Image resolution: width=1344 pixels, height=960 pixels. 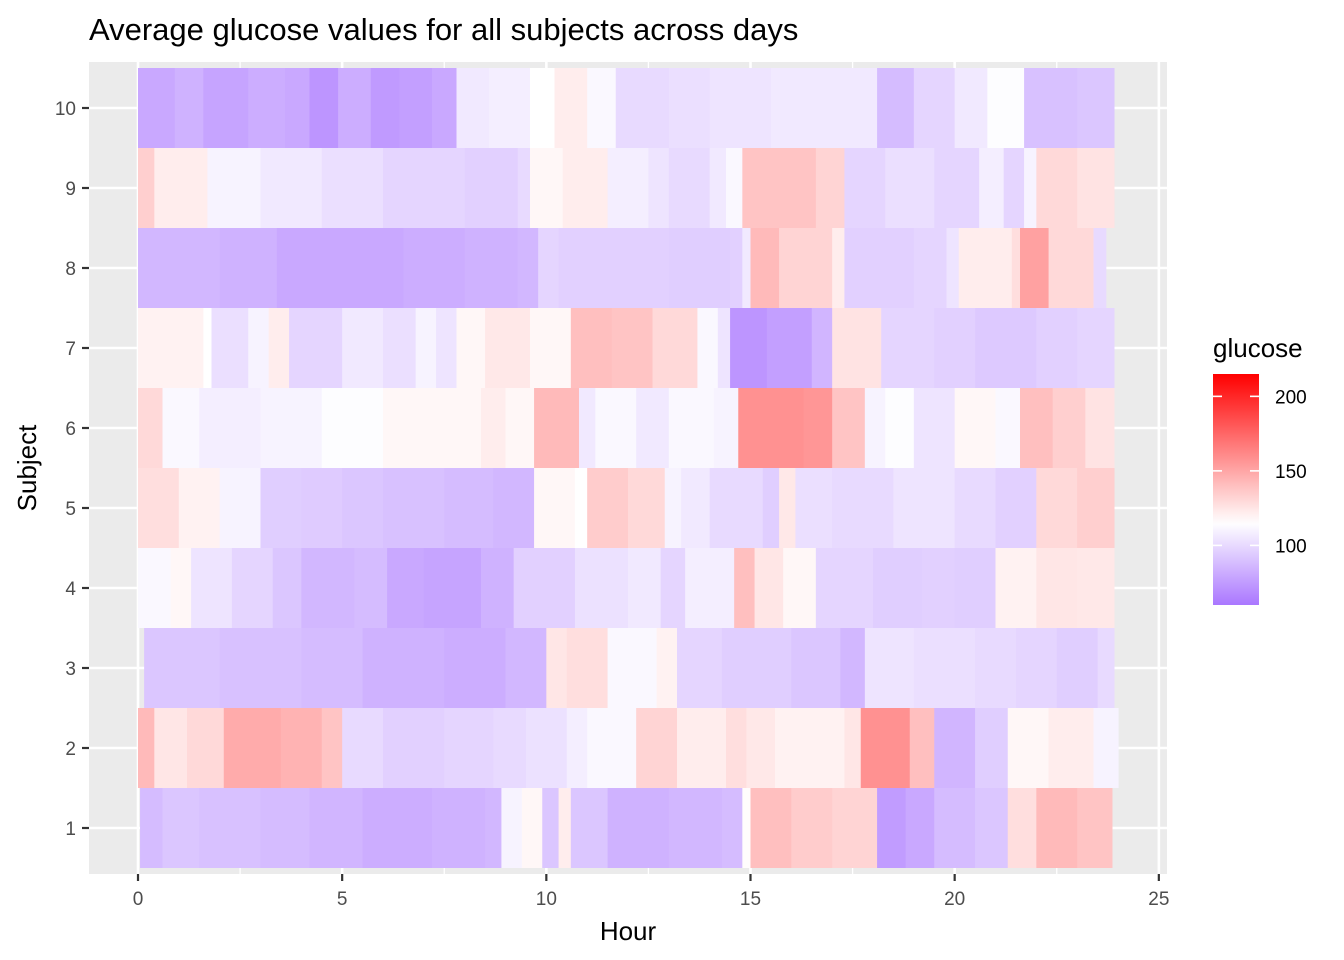 I want to click on x-tick-label: 25, so click(x=1158, y=899).